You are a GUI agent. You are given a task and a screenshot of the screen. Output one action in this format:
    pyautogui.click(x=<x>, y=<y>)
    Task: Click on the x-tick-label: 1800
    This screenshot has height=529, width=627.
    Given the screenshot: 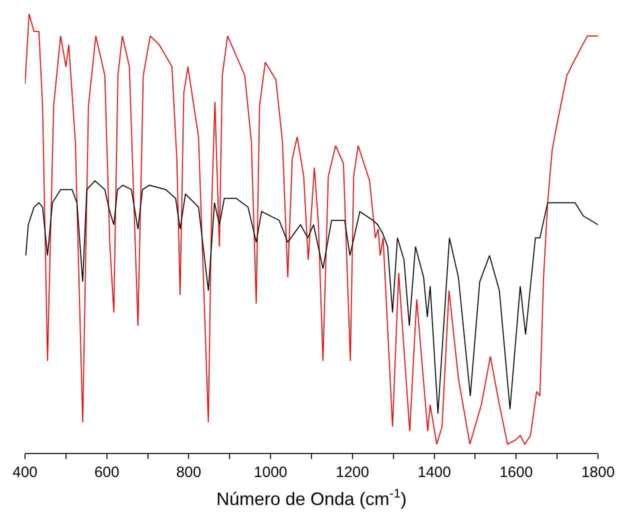 What is the action you would take?
    pyautogui.click(x=598, y=472)
    